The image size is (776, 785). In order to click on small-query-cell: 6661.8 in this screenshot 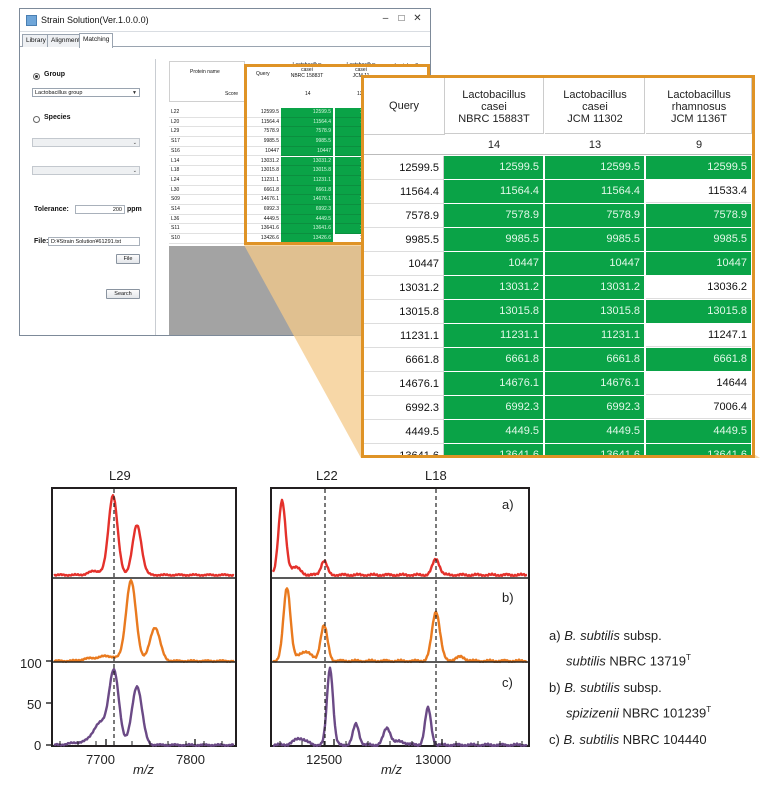, I will do `click(263, 190)`.